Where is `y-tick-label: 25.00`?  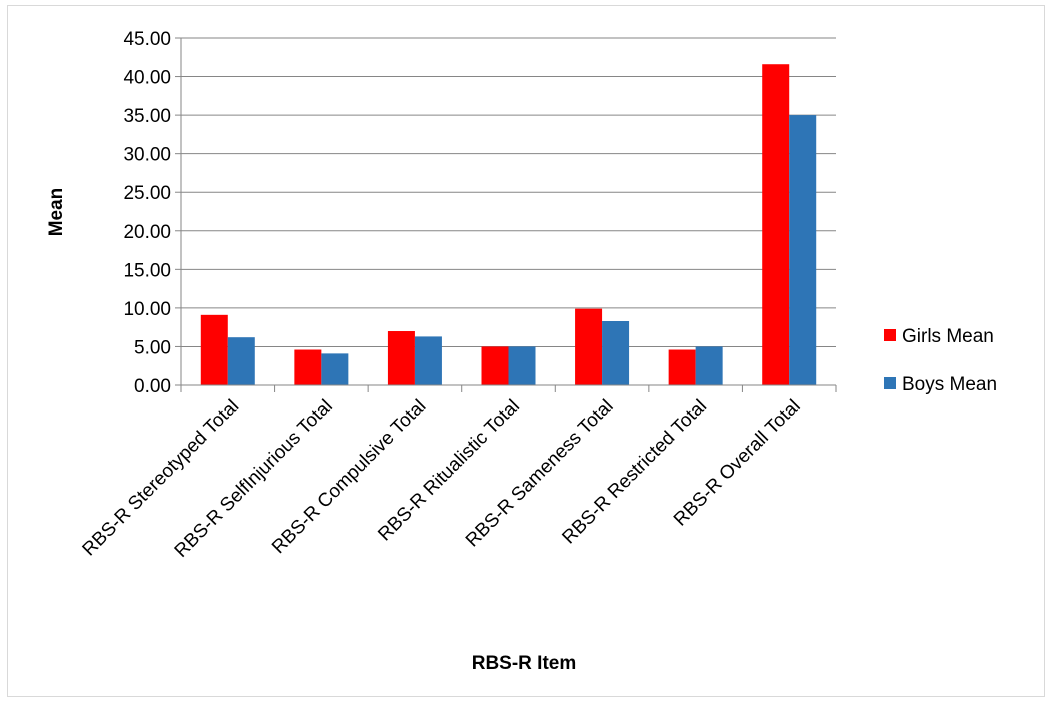
y-tick-label: 25.00 is located at coordinates (147, 193).